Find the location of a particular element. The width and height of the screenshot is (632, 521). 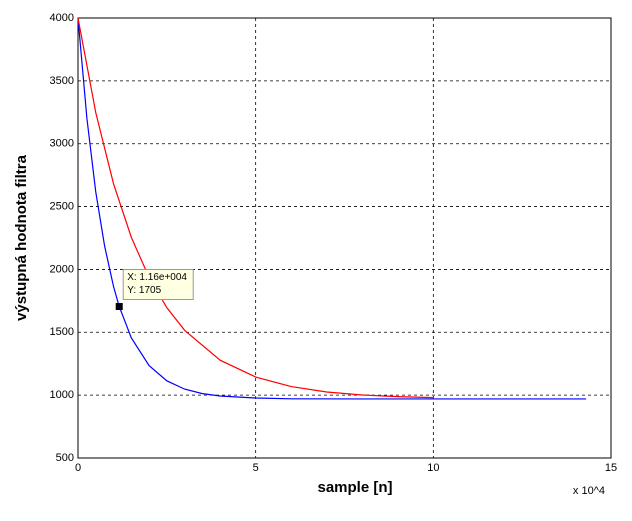

datatip-label: X: 1.16e+004 is located at coordinates (157, 277).